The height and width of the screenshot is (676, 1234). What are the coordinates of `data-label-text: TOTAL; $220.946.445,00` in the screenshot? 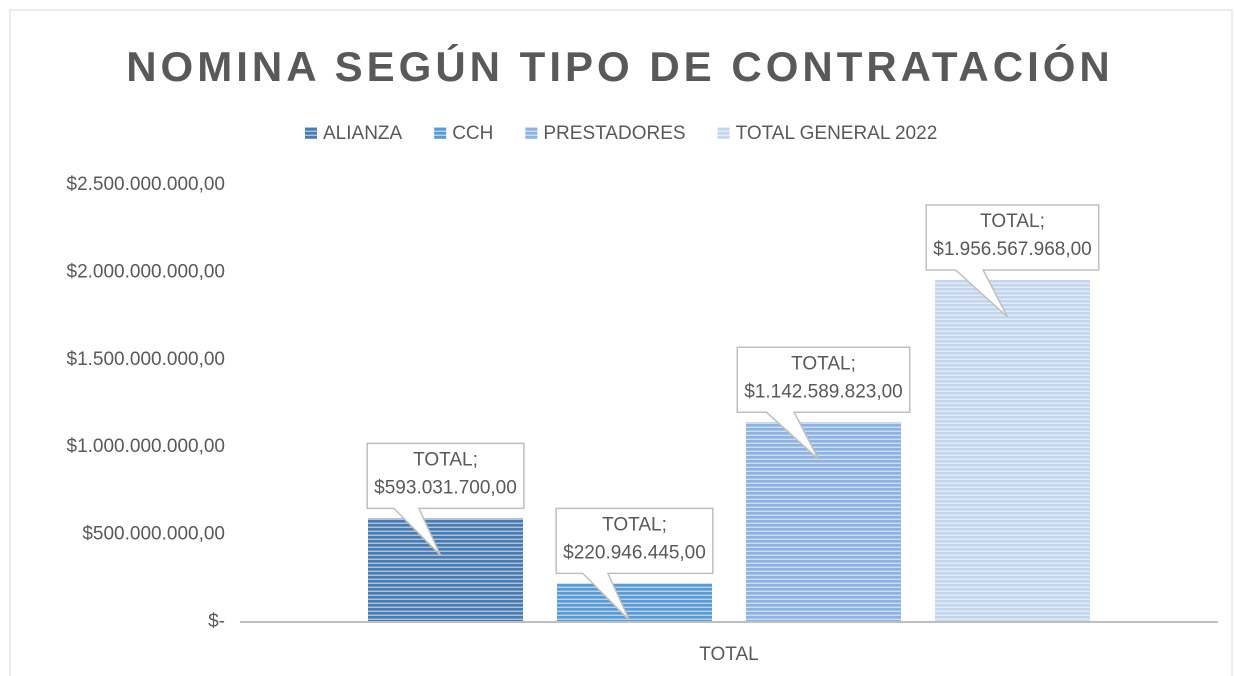 It's located at (634, 538).